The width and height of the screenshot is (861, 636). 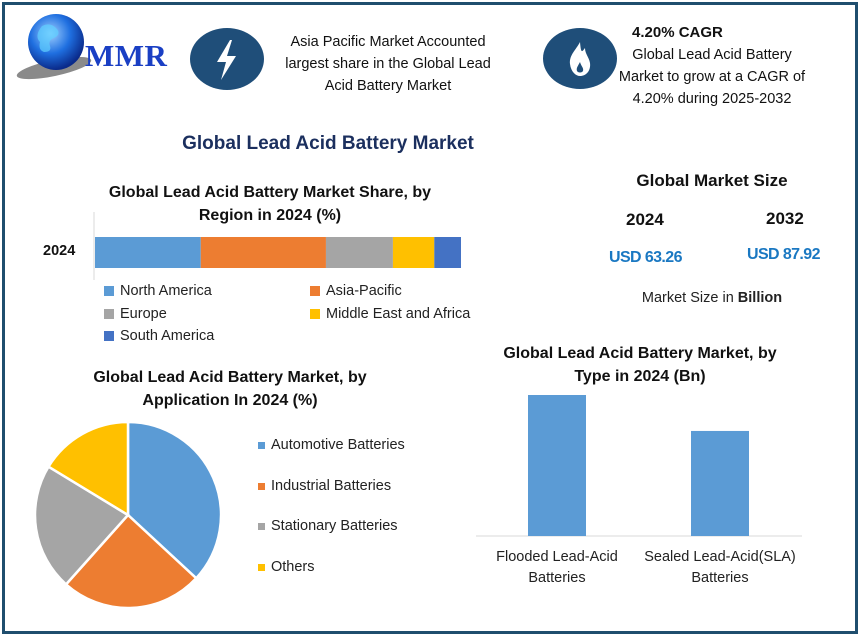 I want to click on legend-item-asia-pacific: Asia-Pacific, so click(x=356, y=291).